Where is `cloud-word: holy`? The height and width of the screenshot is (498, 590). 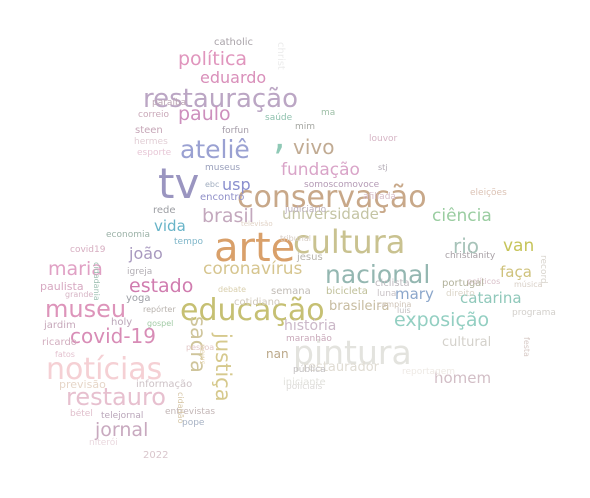
cloud-word: holy is located at coordinates (122, 322).